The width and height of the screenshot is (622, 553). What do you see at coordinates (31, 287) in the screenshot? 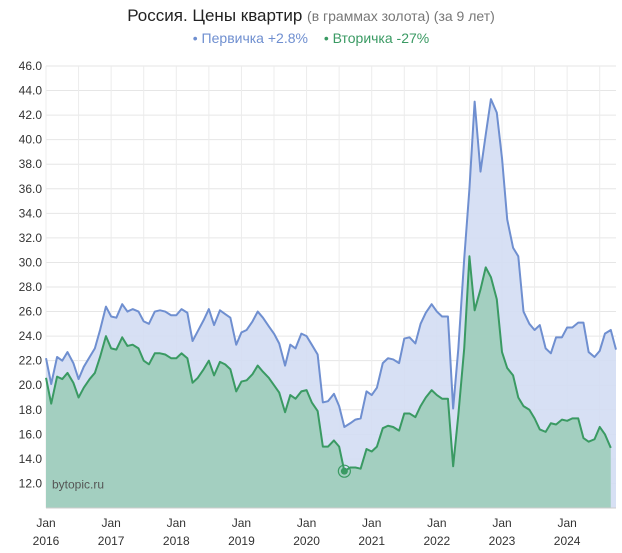
I see `y-tick-label: 28.0` at bounding box center [31, 287].